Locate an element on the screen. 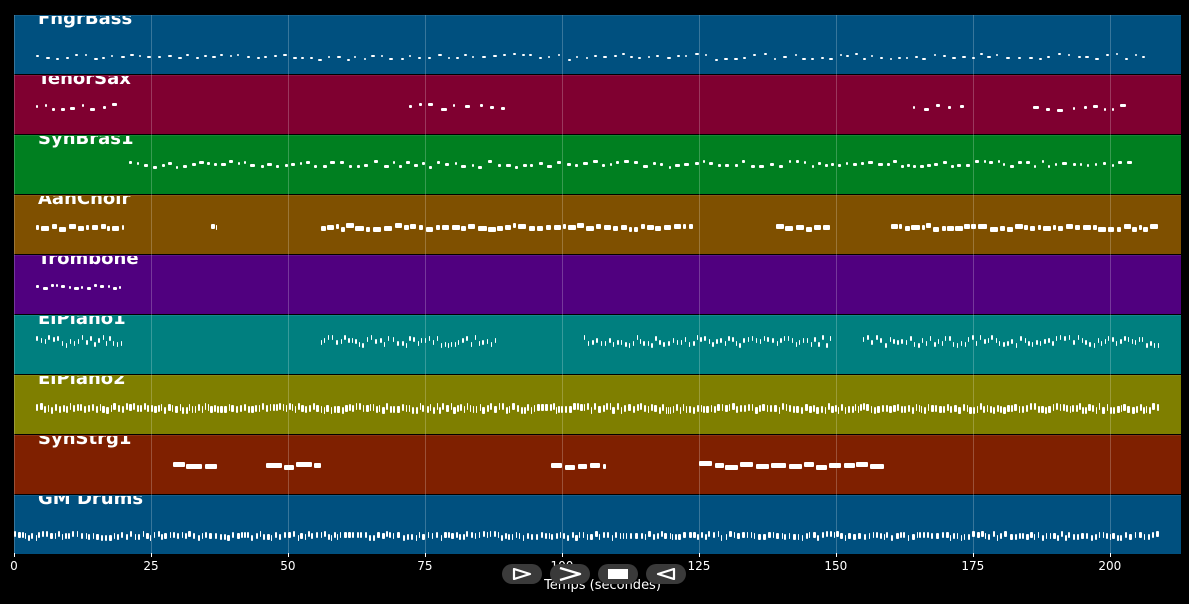 The image size is (1189, 604). x-tick-label: 25 is located at coordinates (151, 566).